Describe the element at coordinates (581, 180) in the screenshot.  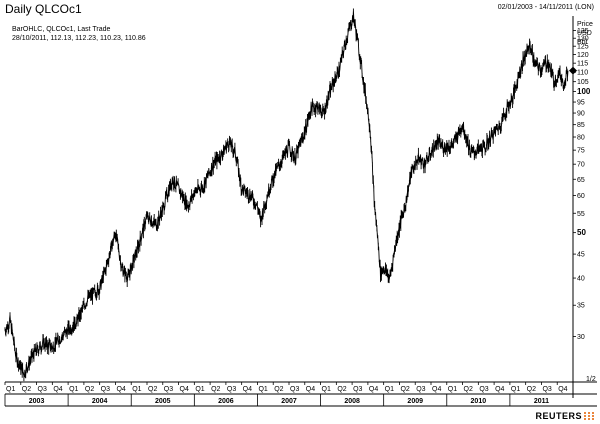
I see `y-tick-label: 65` at that location.